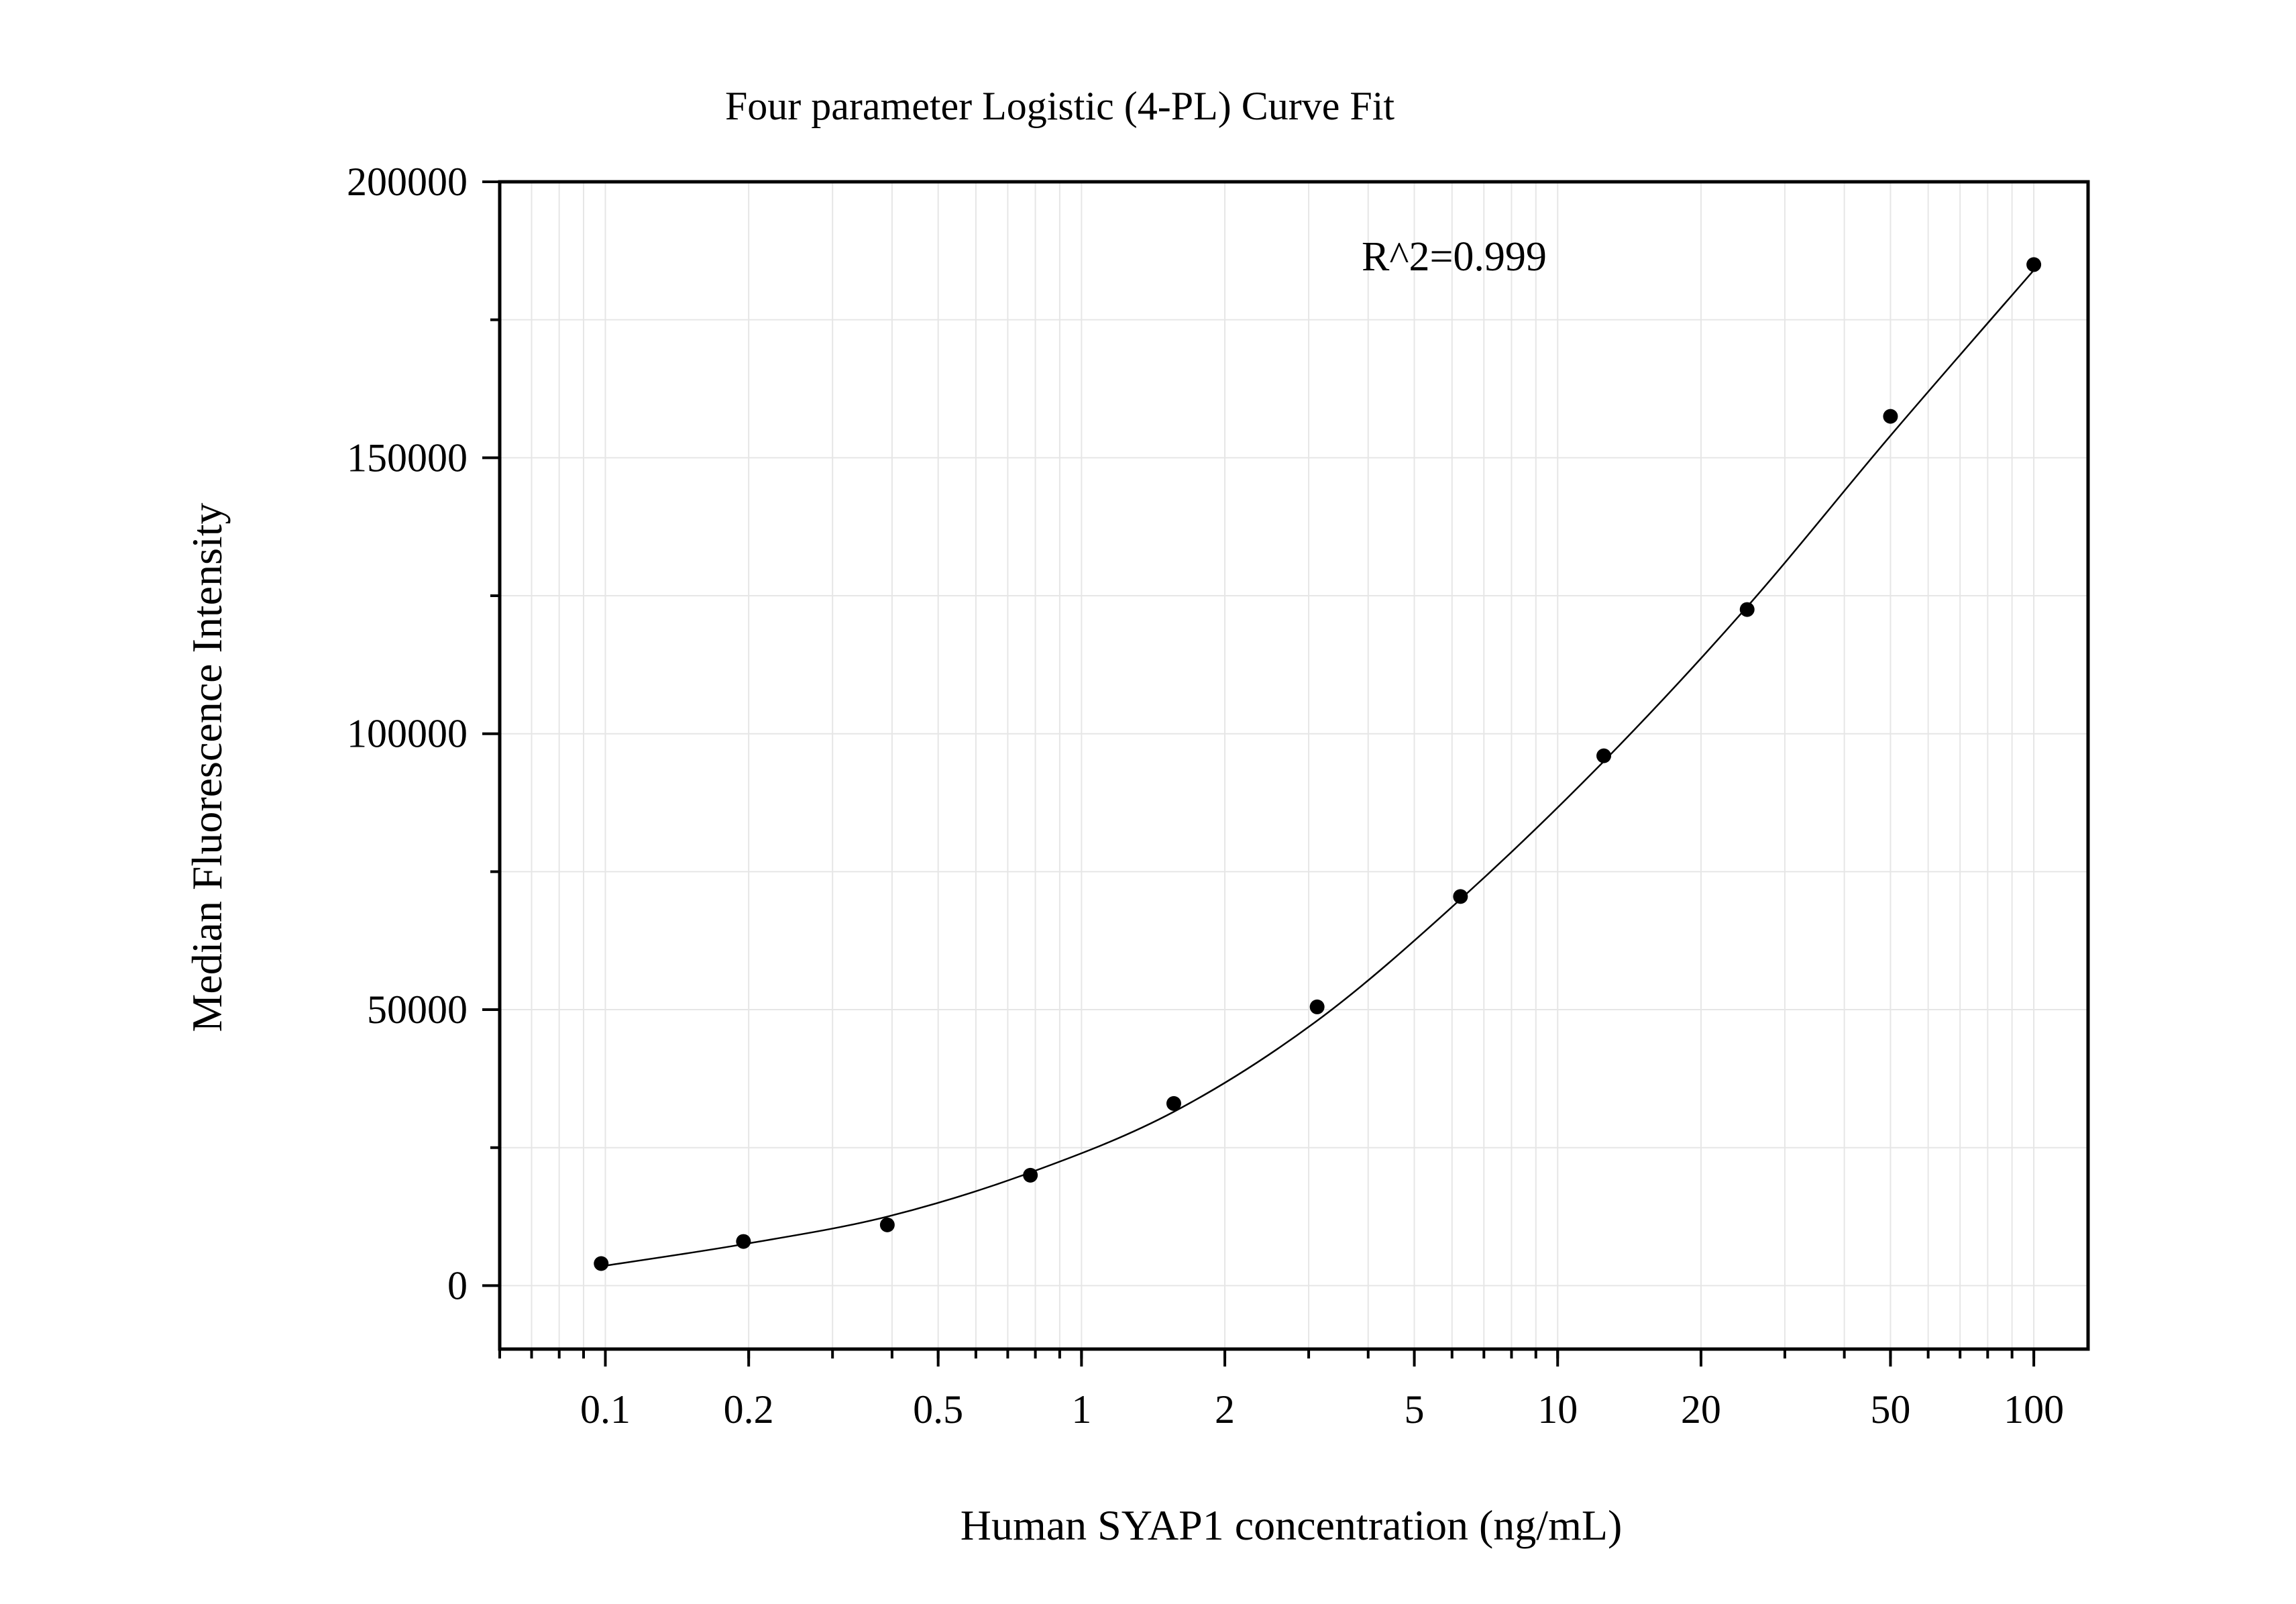 The width and height of the screenshot is (2296, 1604). Describe the element at coordinates (417, 1009) in the screenshot. I see `y-tick-label: 50000` at that location.